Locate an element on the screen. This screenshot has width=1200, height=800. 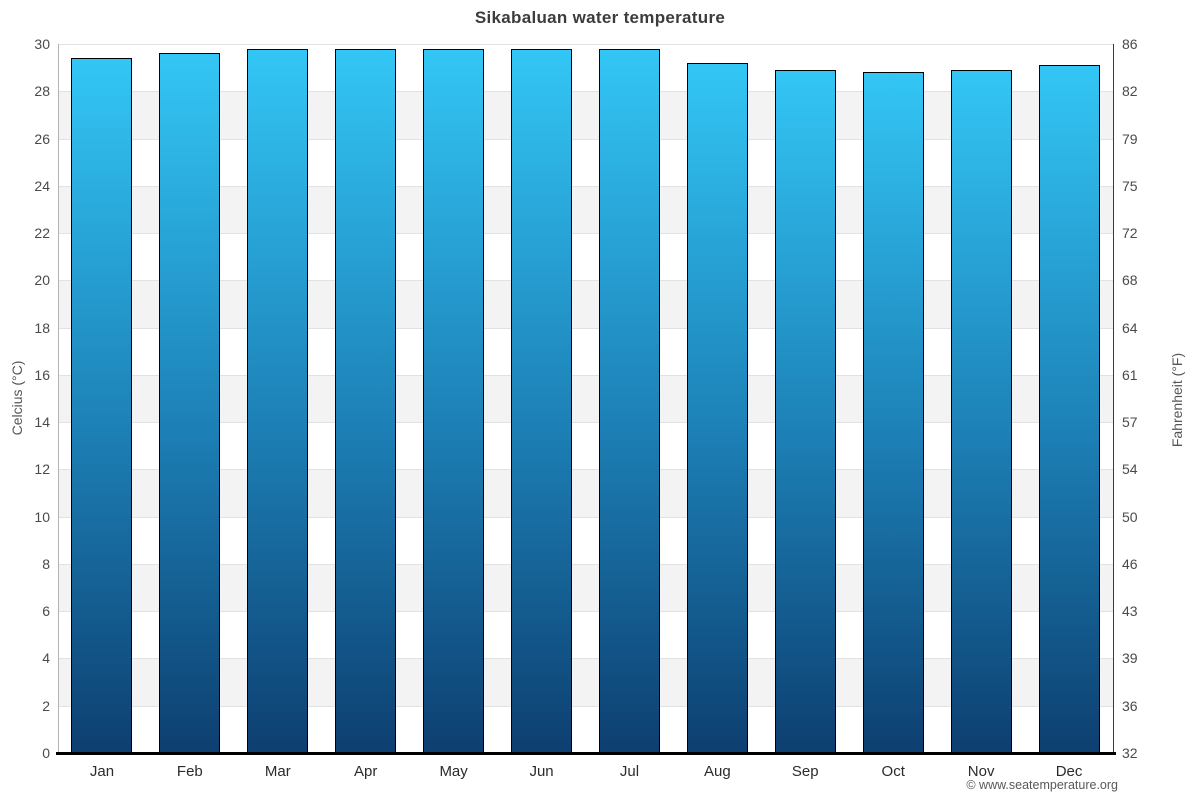
fahrenheit-tick-39: 39 is located at coordinates (1130, 658).